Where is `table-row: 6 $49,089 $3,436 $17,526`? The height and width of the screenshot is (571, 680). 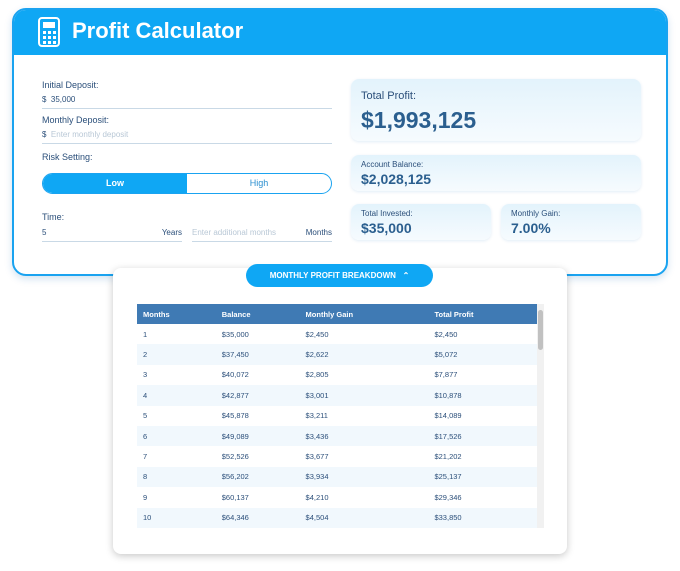
table-row: 6 $49,089 $3,436 $17,526 is located at coordinates (337, 436).